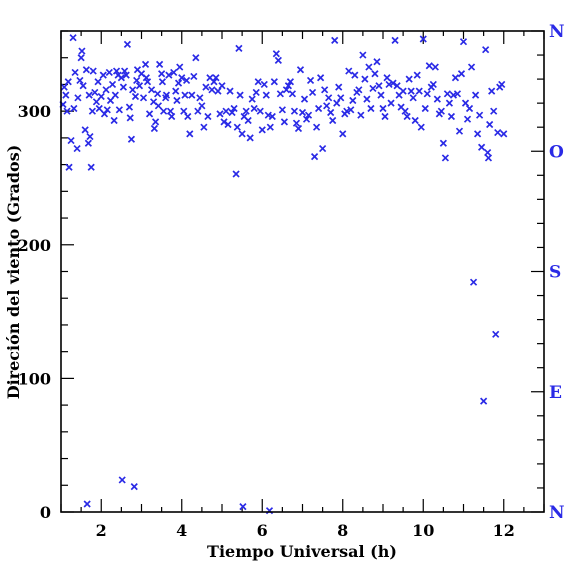  What do you see at coordinates (45, 512) in the screenshot?
I see `y-tick-label: 0` at bounding box center [45, 512].